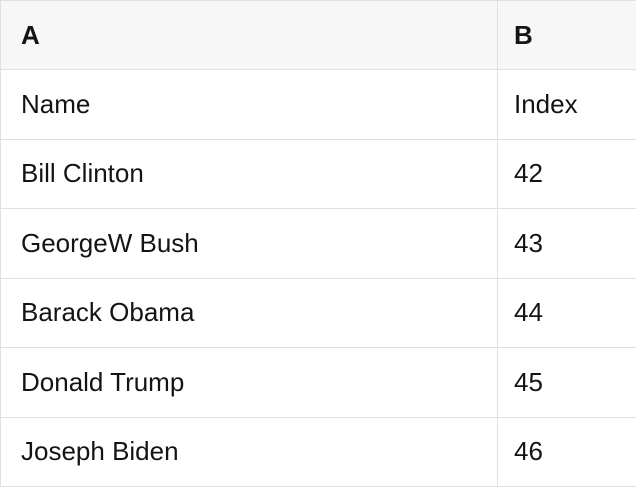  What do you see at coordinates (566, 243) in the screenshot?
I see `table-cell: 43` at bounding box center [566, 243].